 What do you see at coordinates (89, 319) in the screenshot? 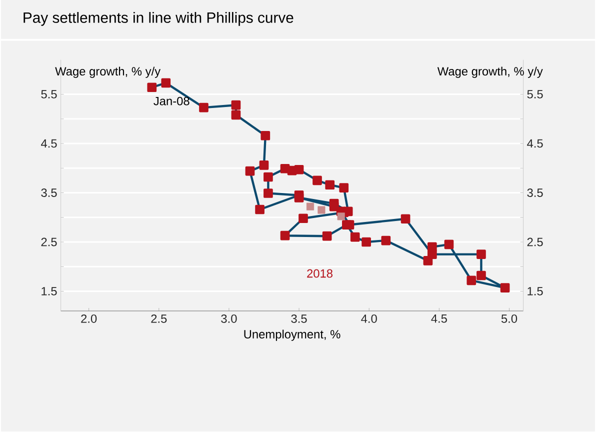
I see `x-tick-label: 2.0` at bounding box center [89, 319].